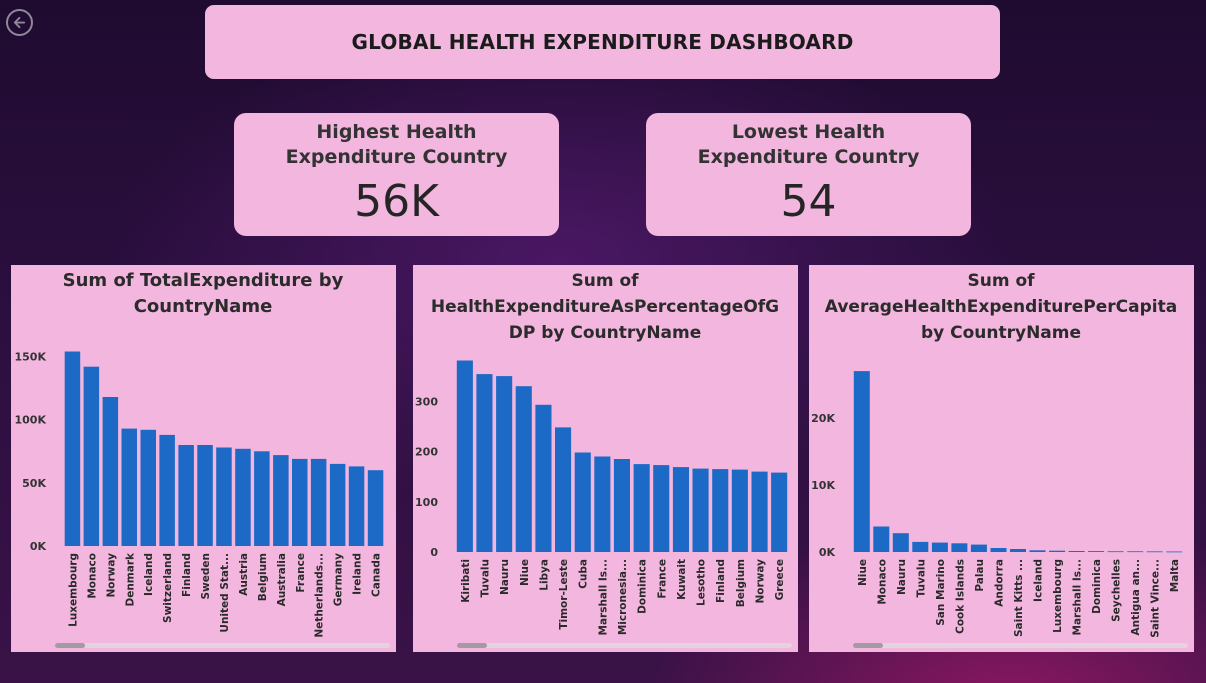 This screenshot has height=683, width=1206. What do you see at coordinates (605, 307) in the screenshot?
I see `chart-title-line: HealthExpenditureAsPercentageOfG` at bounding box center [605, 307].